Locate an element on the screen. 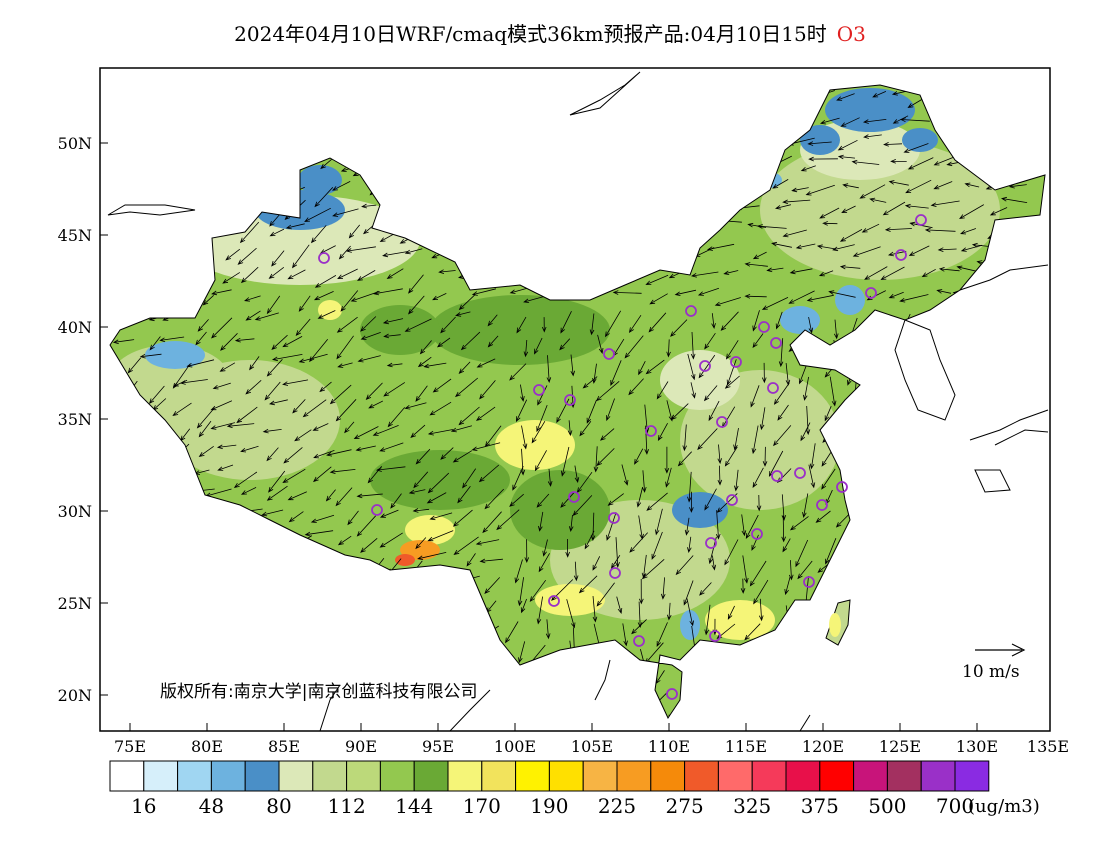 The height and width of the screenshot is (850, 1100). lon-tick-label: 130E is located at coordinates (977, 746).